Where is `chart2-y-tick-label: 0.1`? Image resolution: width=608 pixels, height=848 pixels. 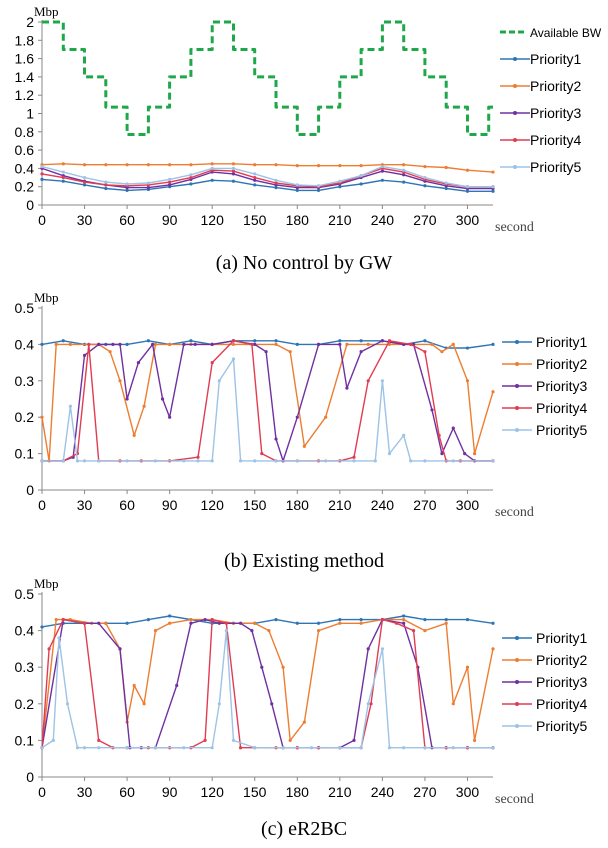
chart2-y-tick-label: 0.1 is located at coordinates (25, 740).